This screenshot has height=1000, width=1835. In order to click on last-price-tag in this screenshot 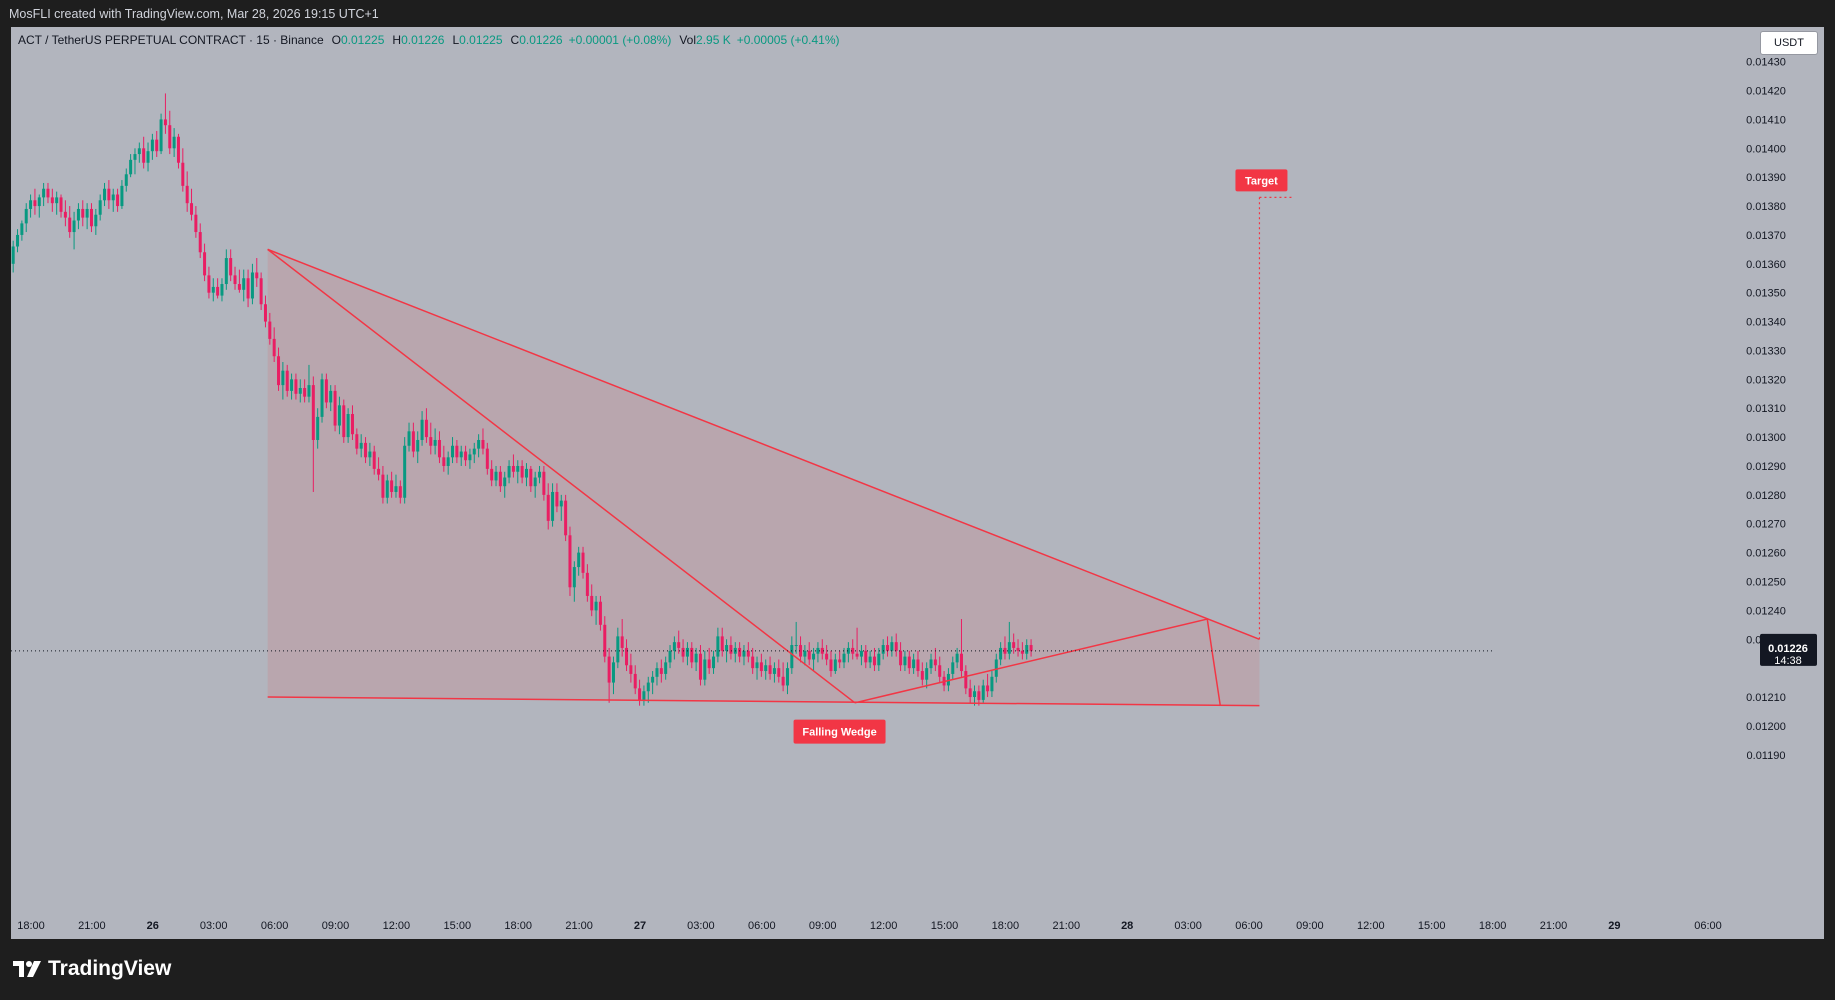, I will do `click(1788, 649)`.